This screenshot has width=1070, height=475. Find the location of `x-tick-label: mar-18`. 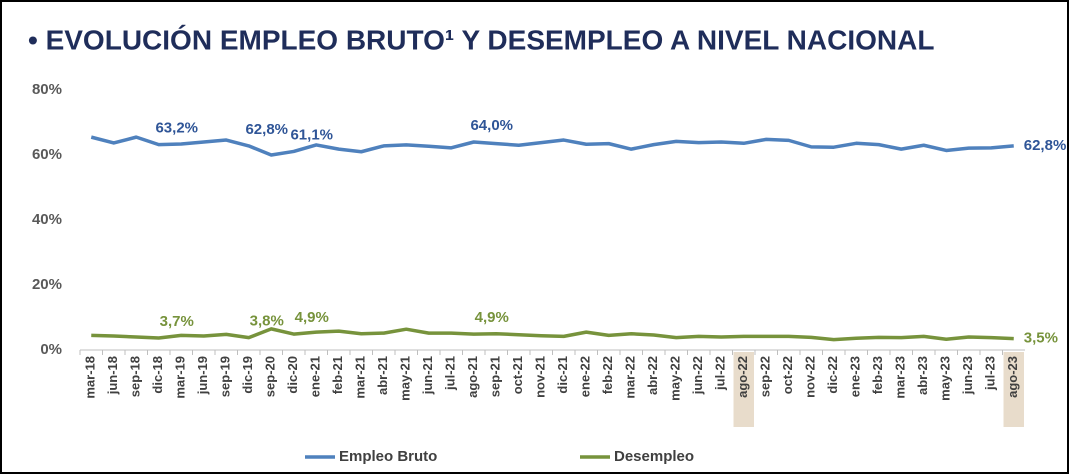

x-tick-label: mar-18 is located at coordinates (90, 377).